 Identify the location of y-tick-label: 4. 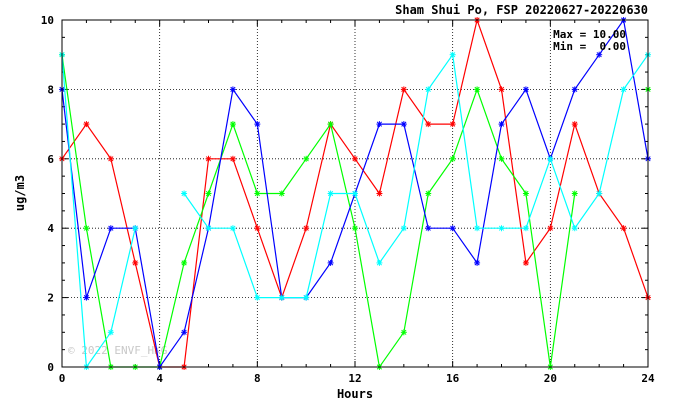
(50, 228).